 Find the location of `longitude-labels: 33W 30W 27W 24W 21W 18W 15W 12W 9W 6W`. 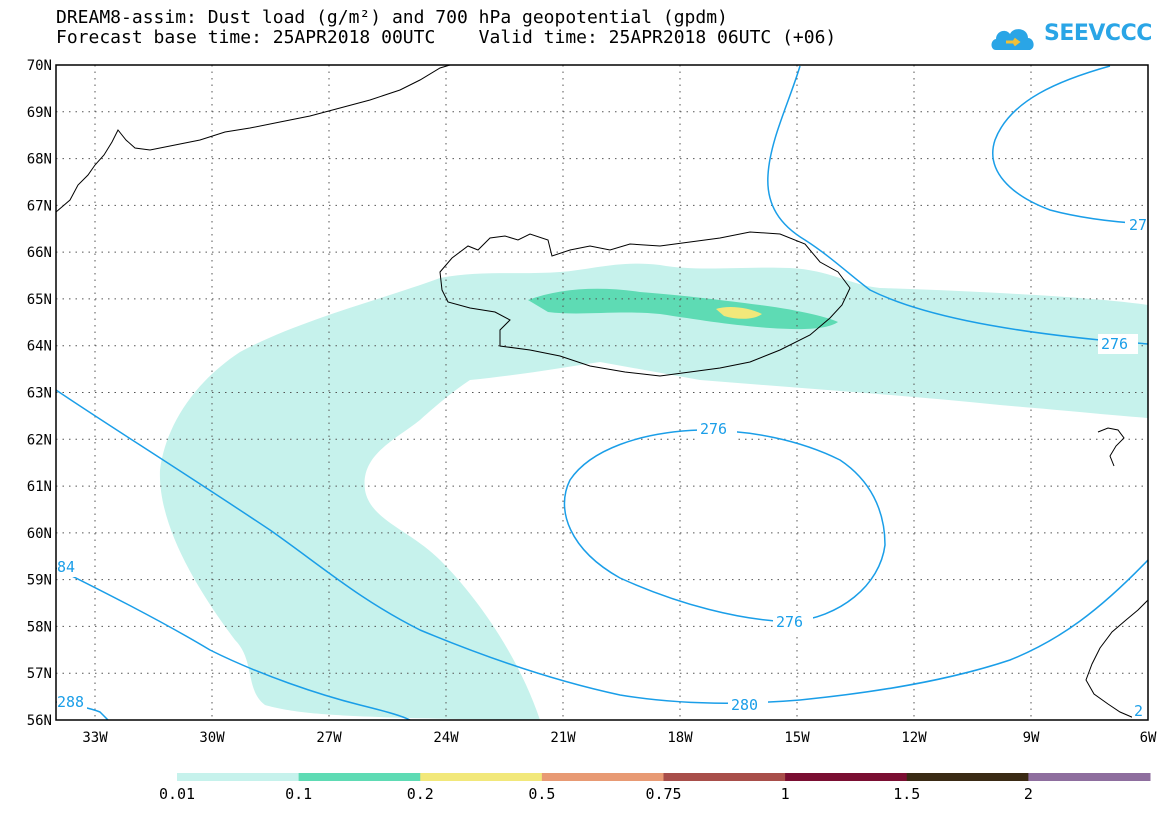

longitude-labels: 33W 30W 27W 24W 21W 18W 15W 12W 9W 6W is located at coordinates (619, 738).